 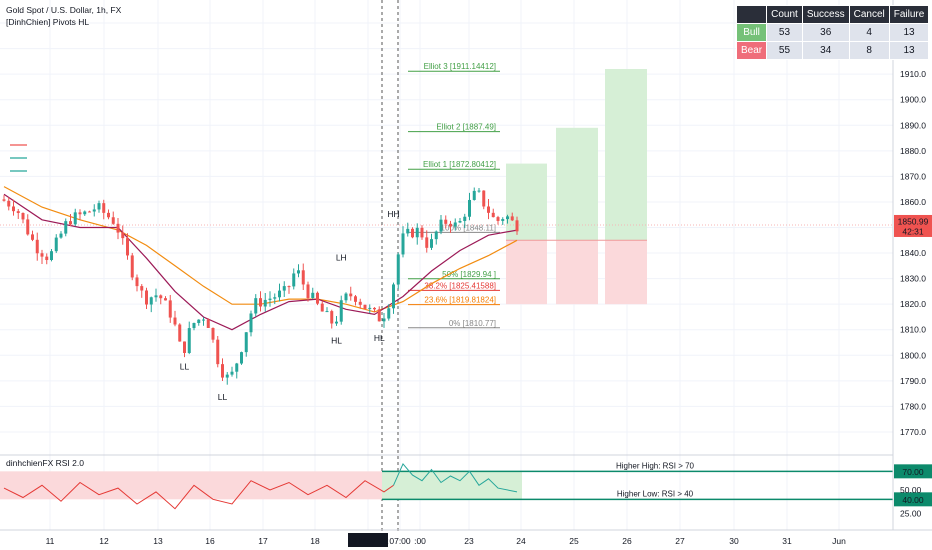 What do you see at coordinates (158, 541) in the screenshot?
I see `time-tick-label: 13` at bounding box center [158, 541].